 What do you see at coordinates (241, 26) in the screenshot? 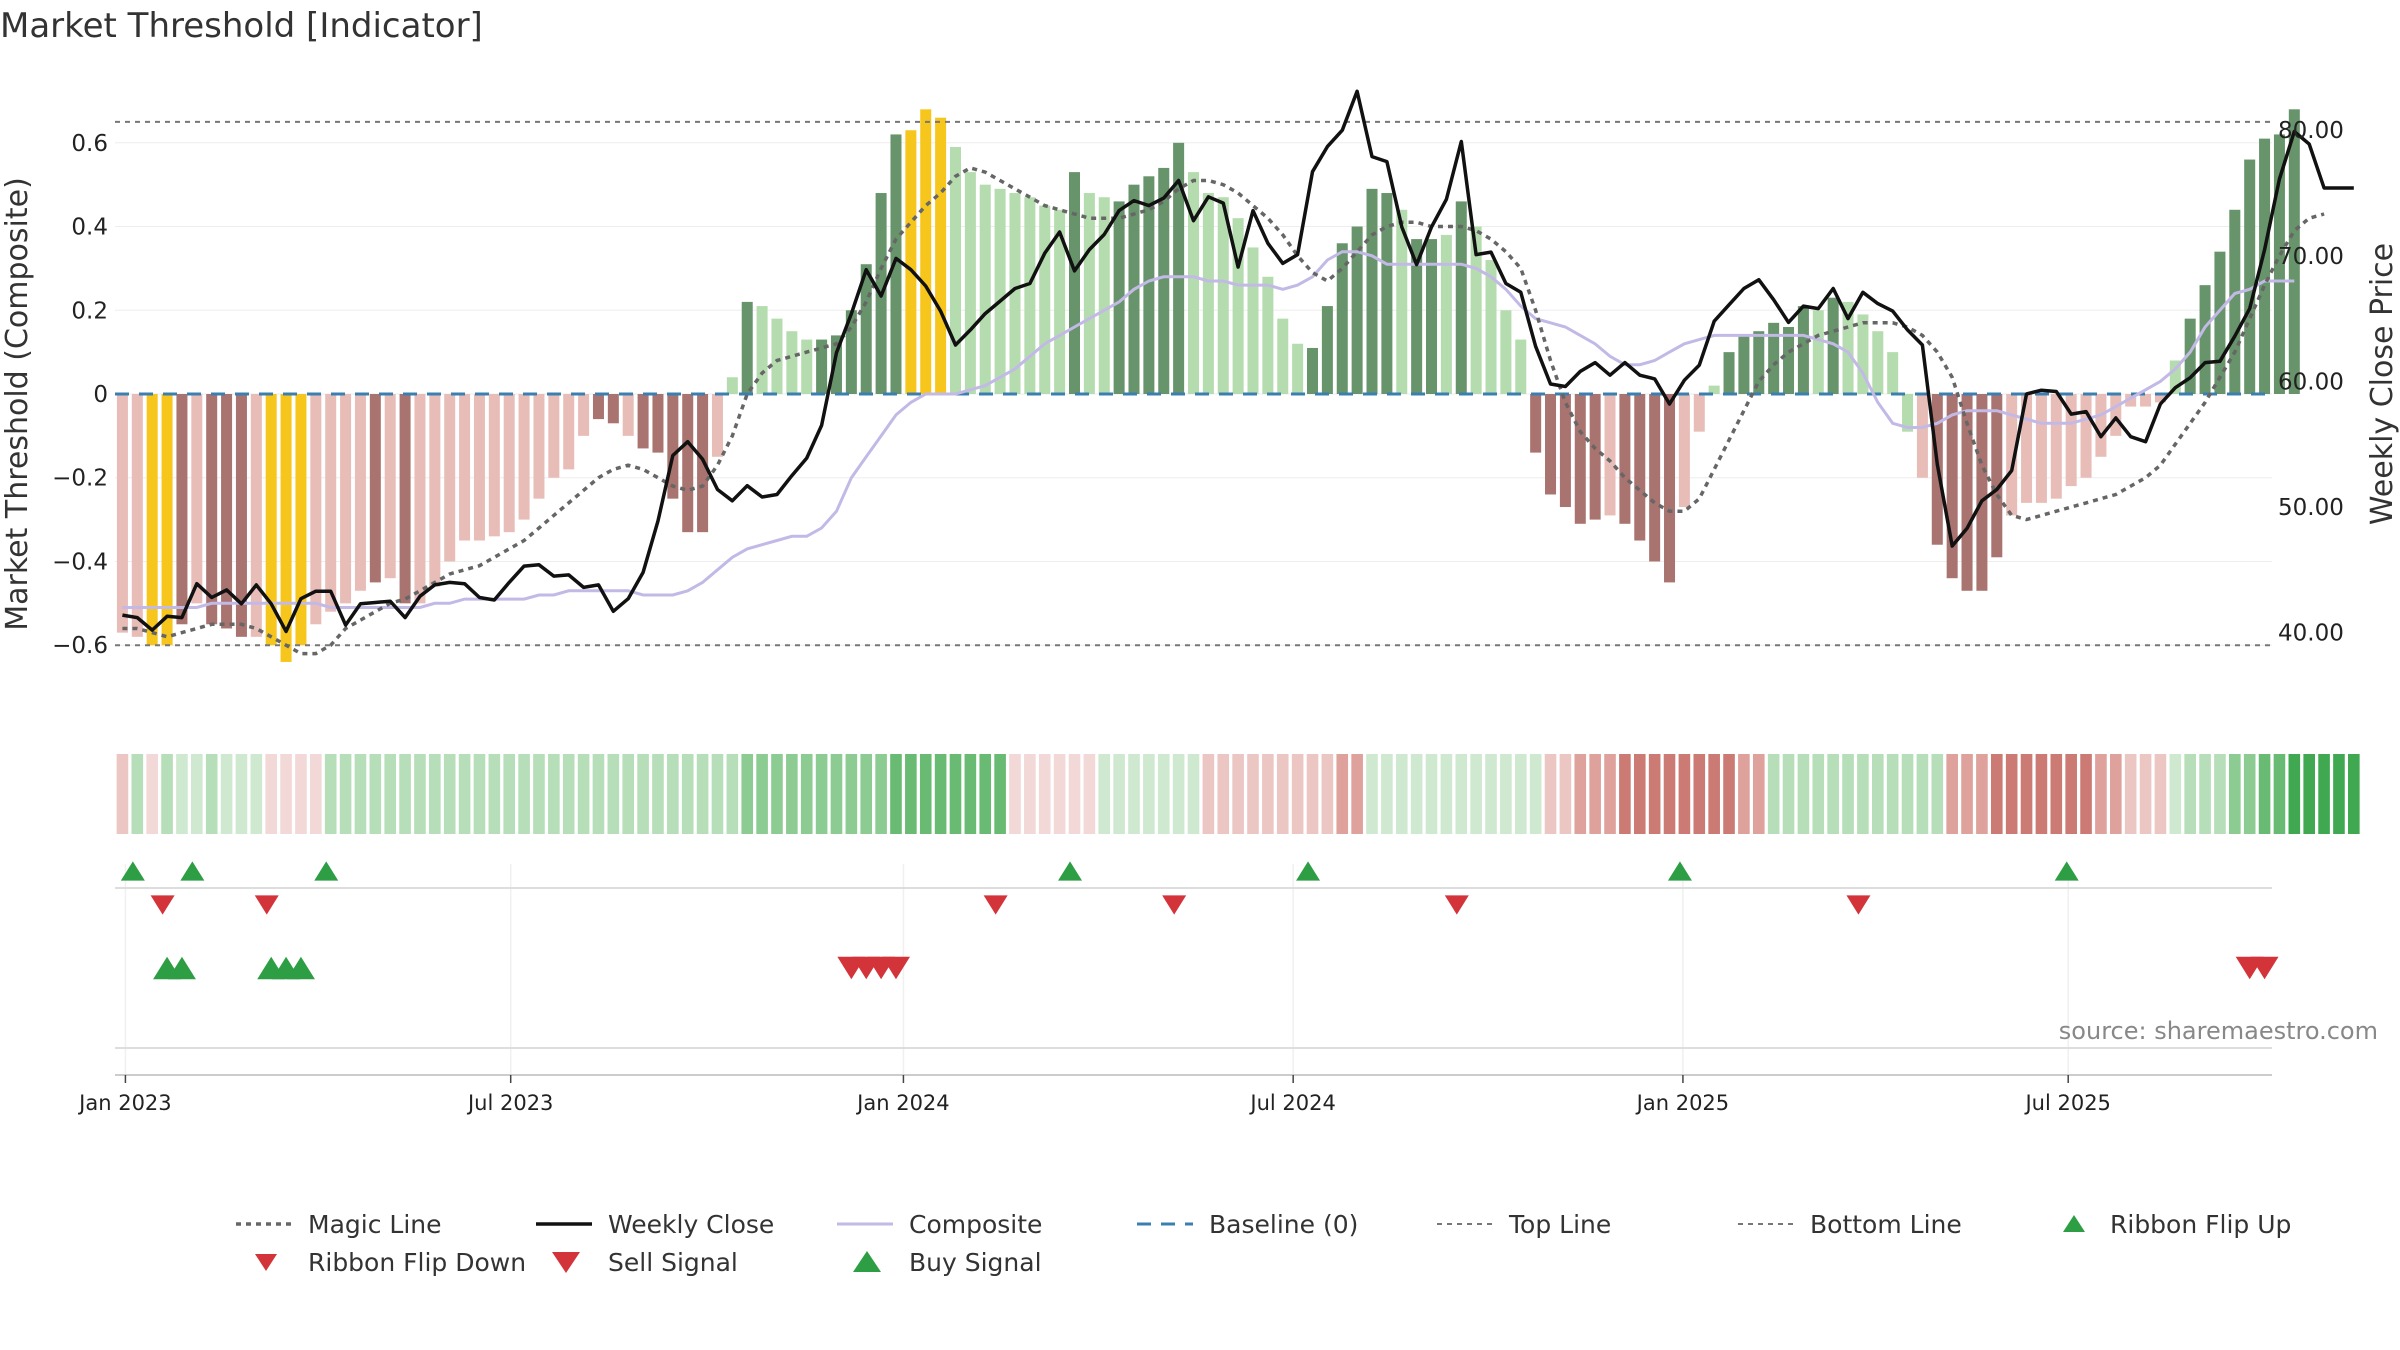
I see `chart-title: Market Threshold [Indicator]` at bounding box center [241, 26].